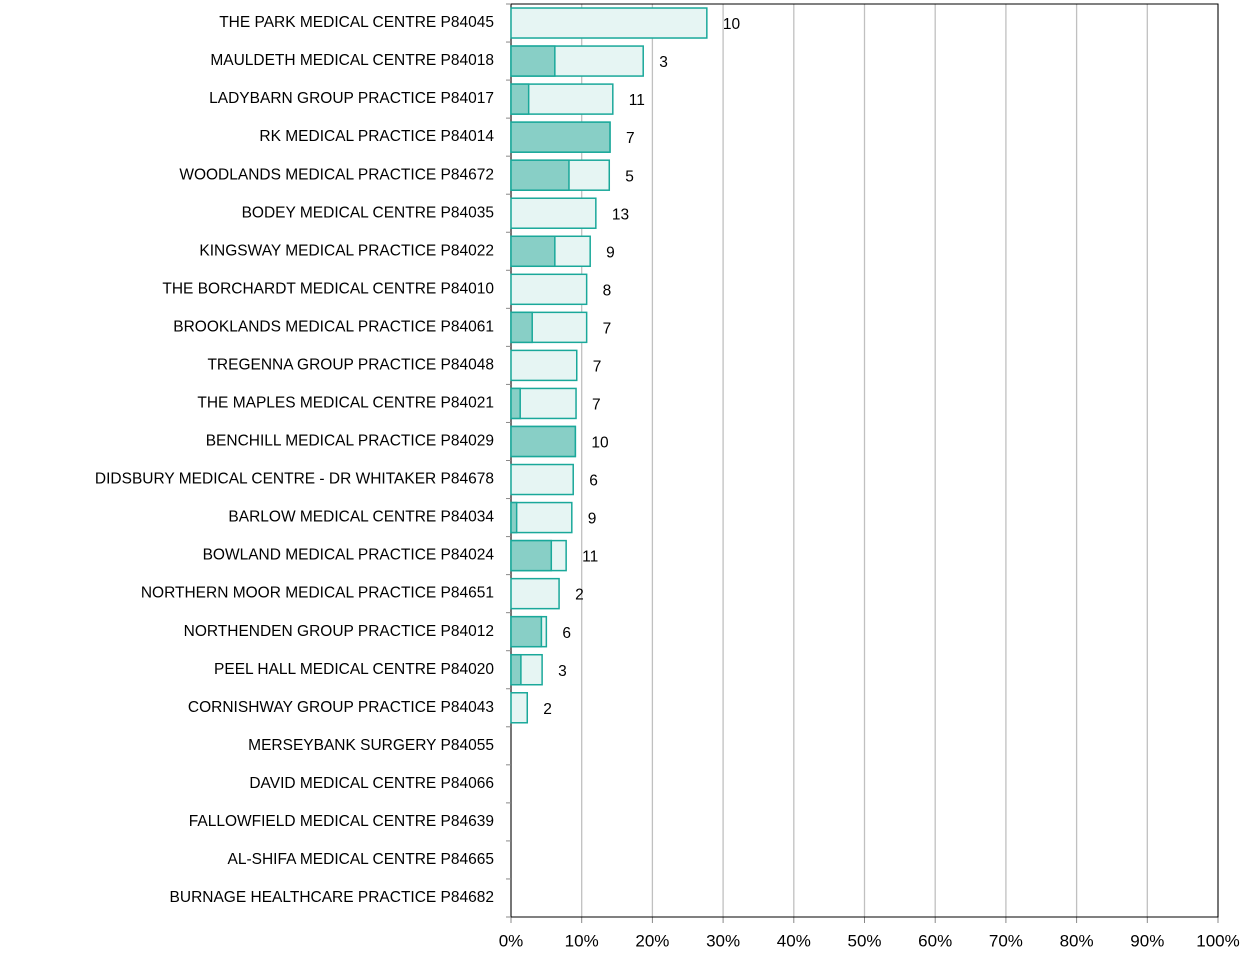 The width and height of the screenshot is (1244, 953). What do you see at coordinates (354, 669) in the screenshot?
I see `y-tick-label: PEEL HALL MEDICAL CENTRE P84020` at bounding box center [354, 669].